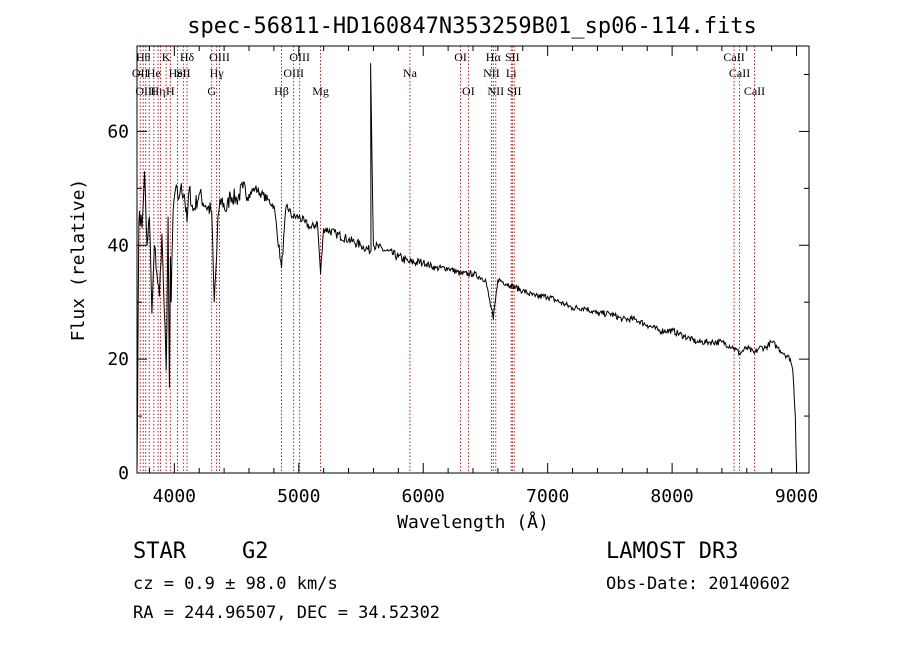 The height and width of the screenshot is (649, 900). I want to click on spectral-line-label: OII, so click(140, 73).